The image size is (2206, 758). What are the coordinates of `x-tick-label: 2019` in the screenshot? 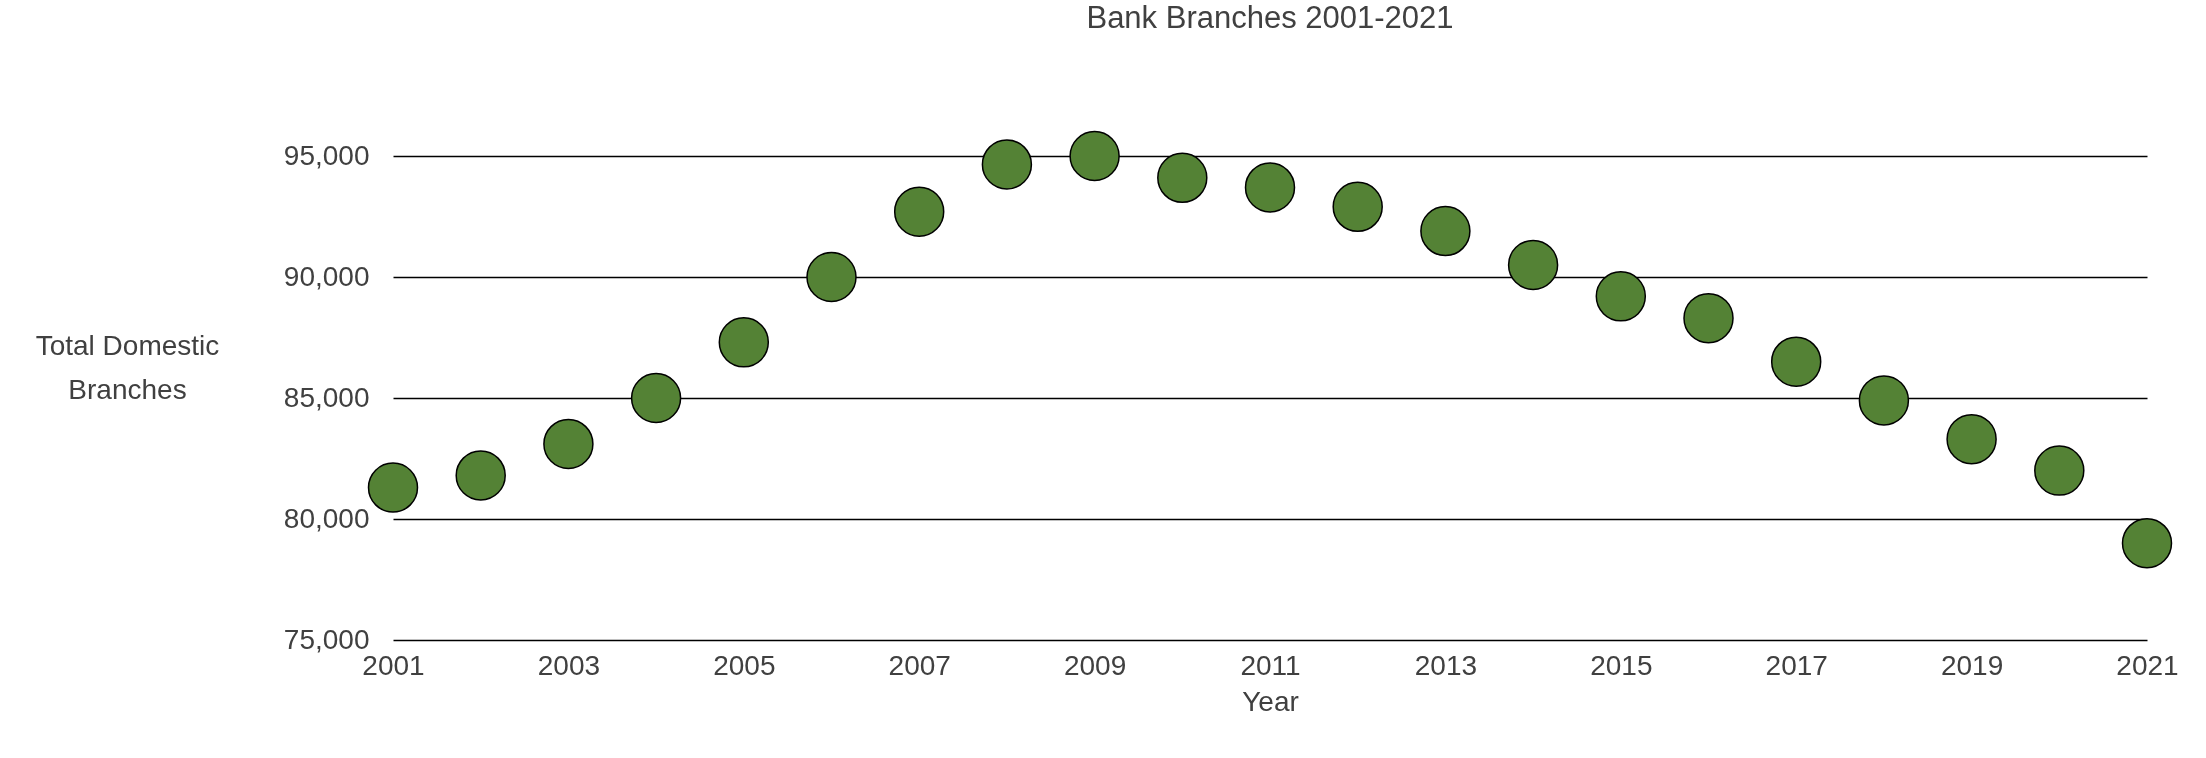 It's located at (1972, 665).